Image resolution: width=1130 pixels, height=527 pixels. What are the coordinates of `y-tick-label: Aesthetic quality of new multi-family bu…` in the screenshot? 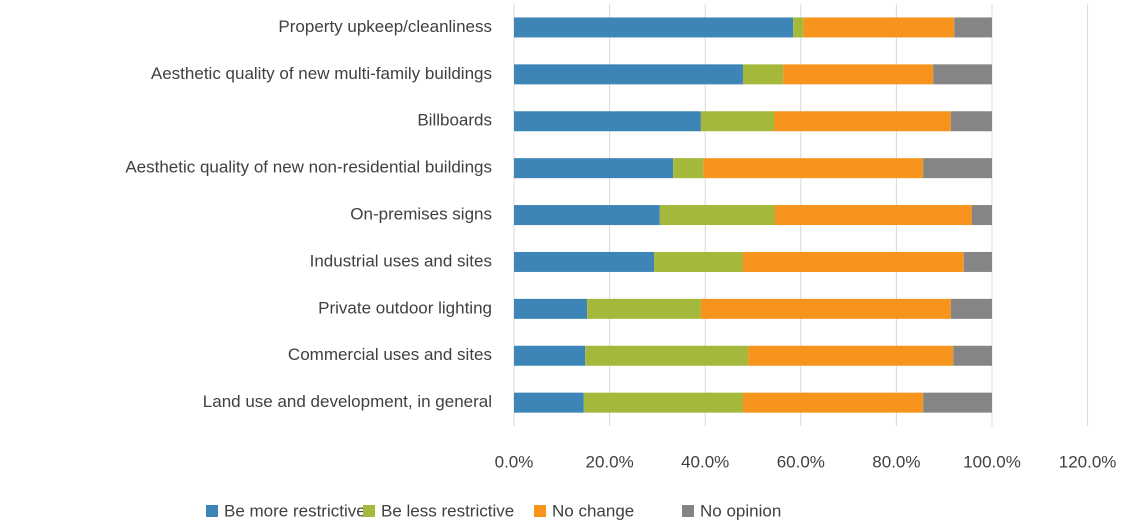 It's located at (321, 73).